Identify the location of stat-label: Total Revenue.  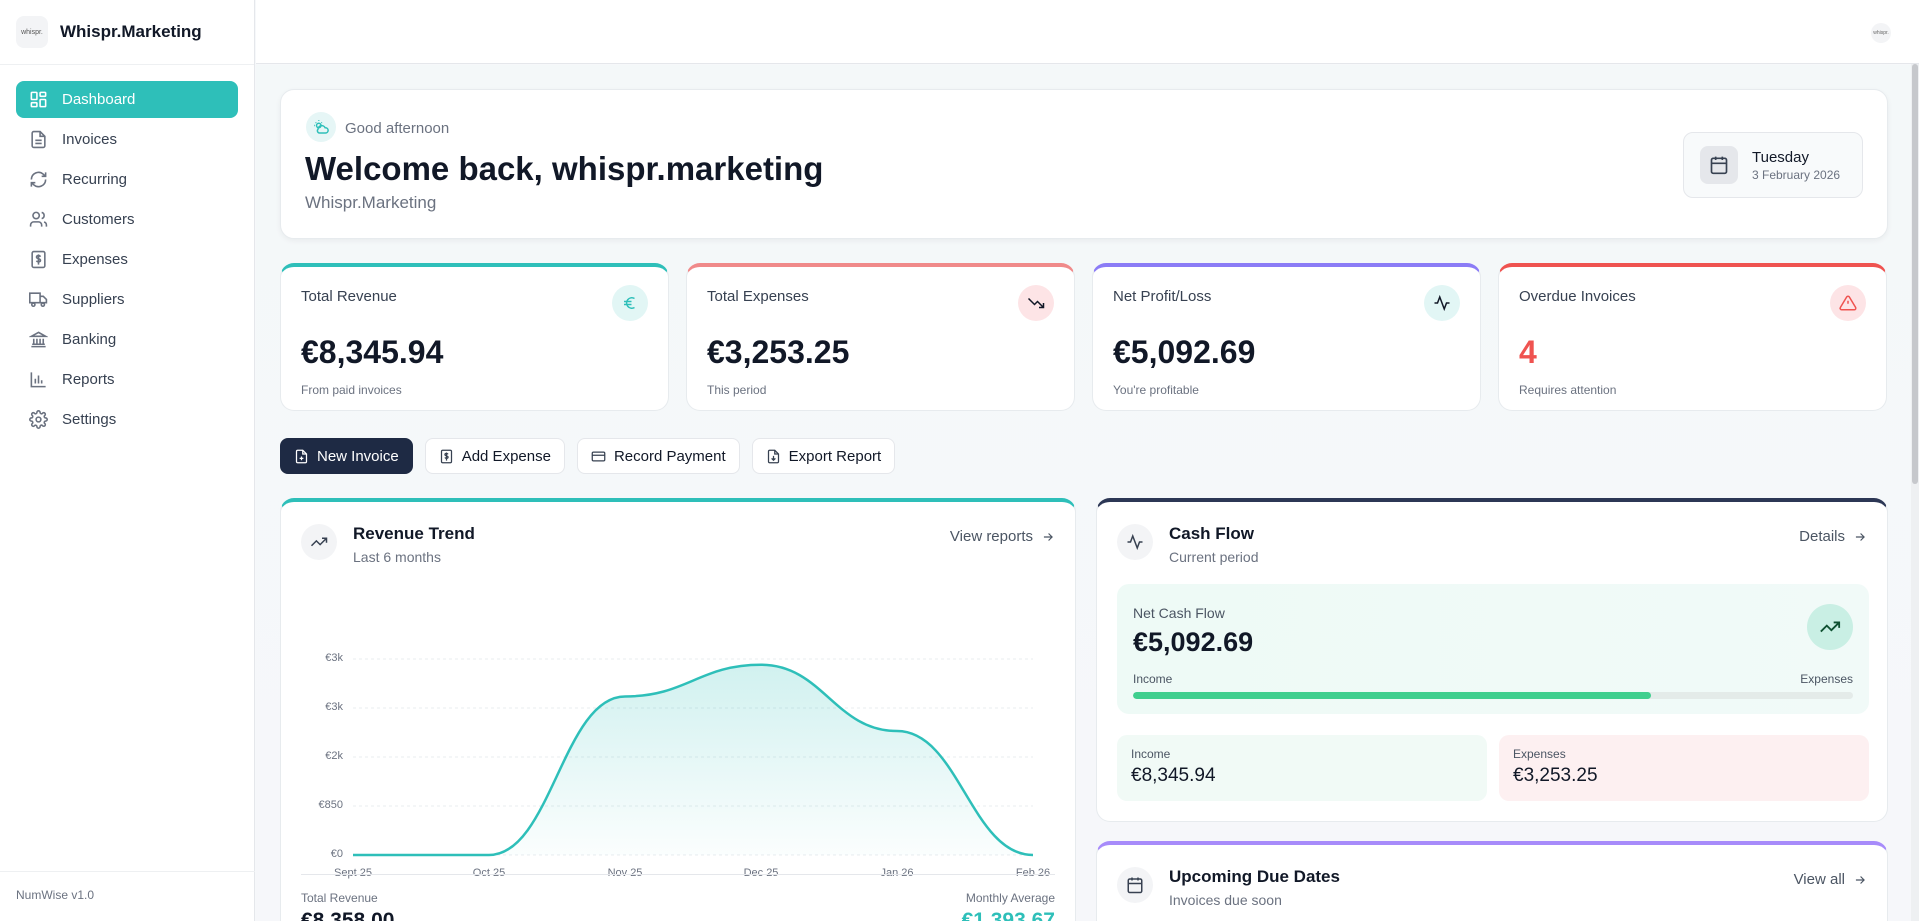
(349, 296).